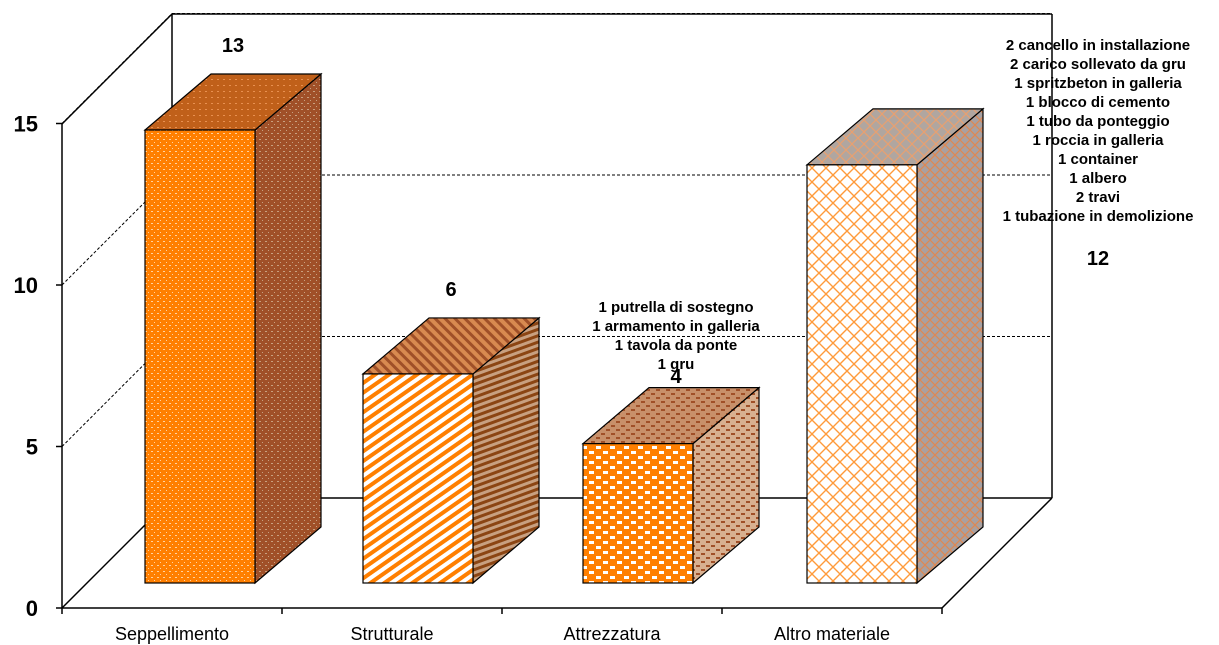 This screenshot has width=1219, height=645. What do you see at coordinates (418, 478) in the screenshot?
I see `bar-front-strutturale` at bounding box center [418, 478].